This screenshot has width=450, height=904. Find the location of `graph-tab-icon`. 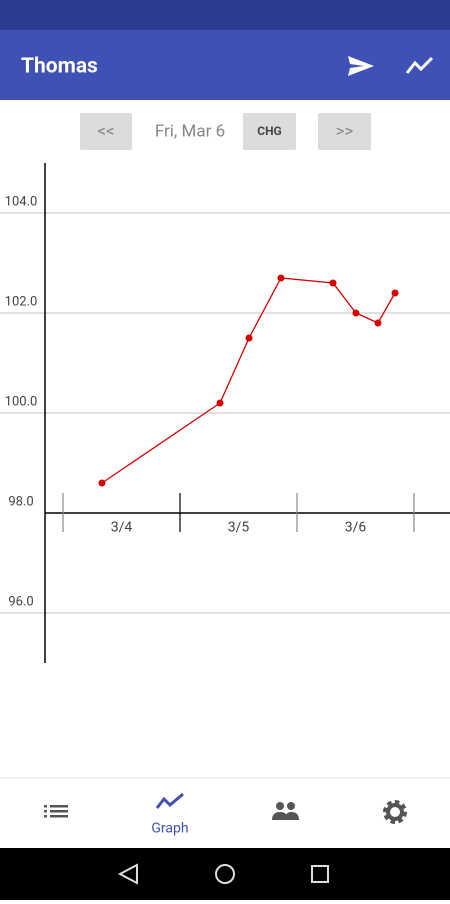

graph-tab-icon is located at coordinates (169, 800).